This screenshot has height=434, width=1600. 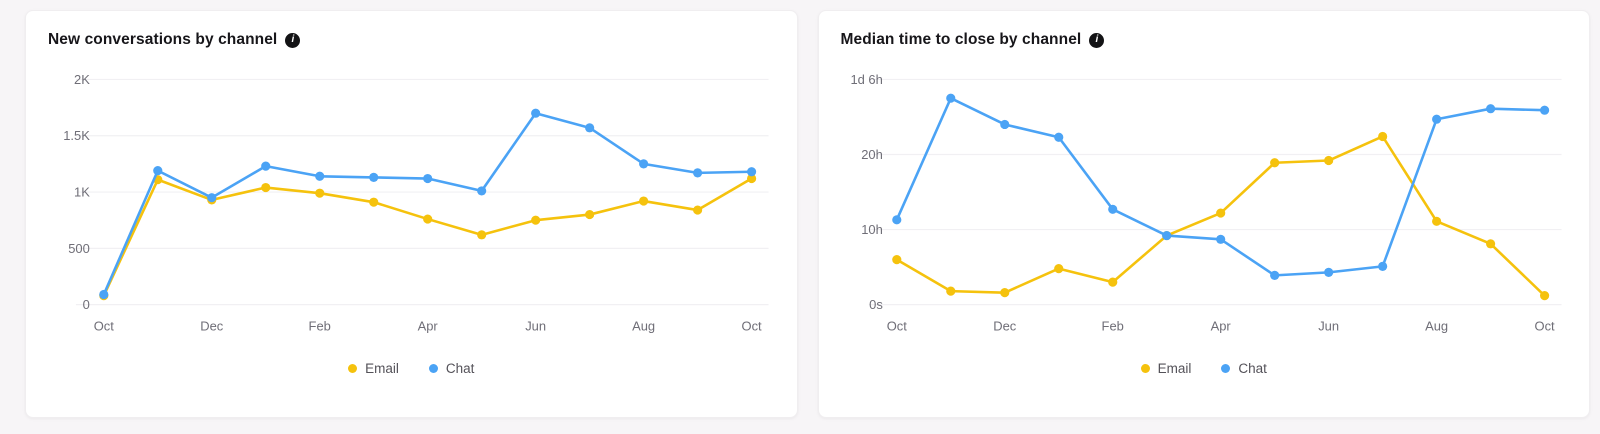 I want to click on chart-header: New conversations by channel i, so click(x=411, y=40).